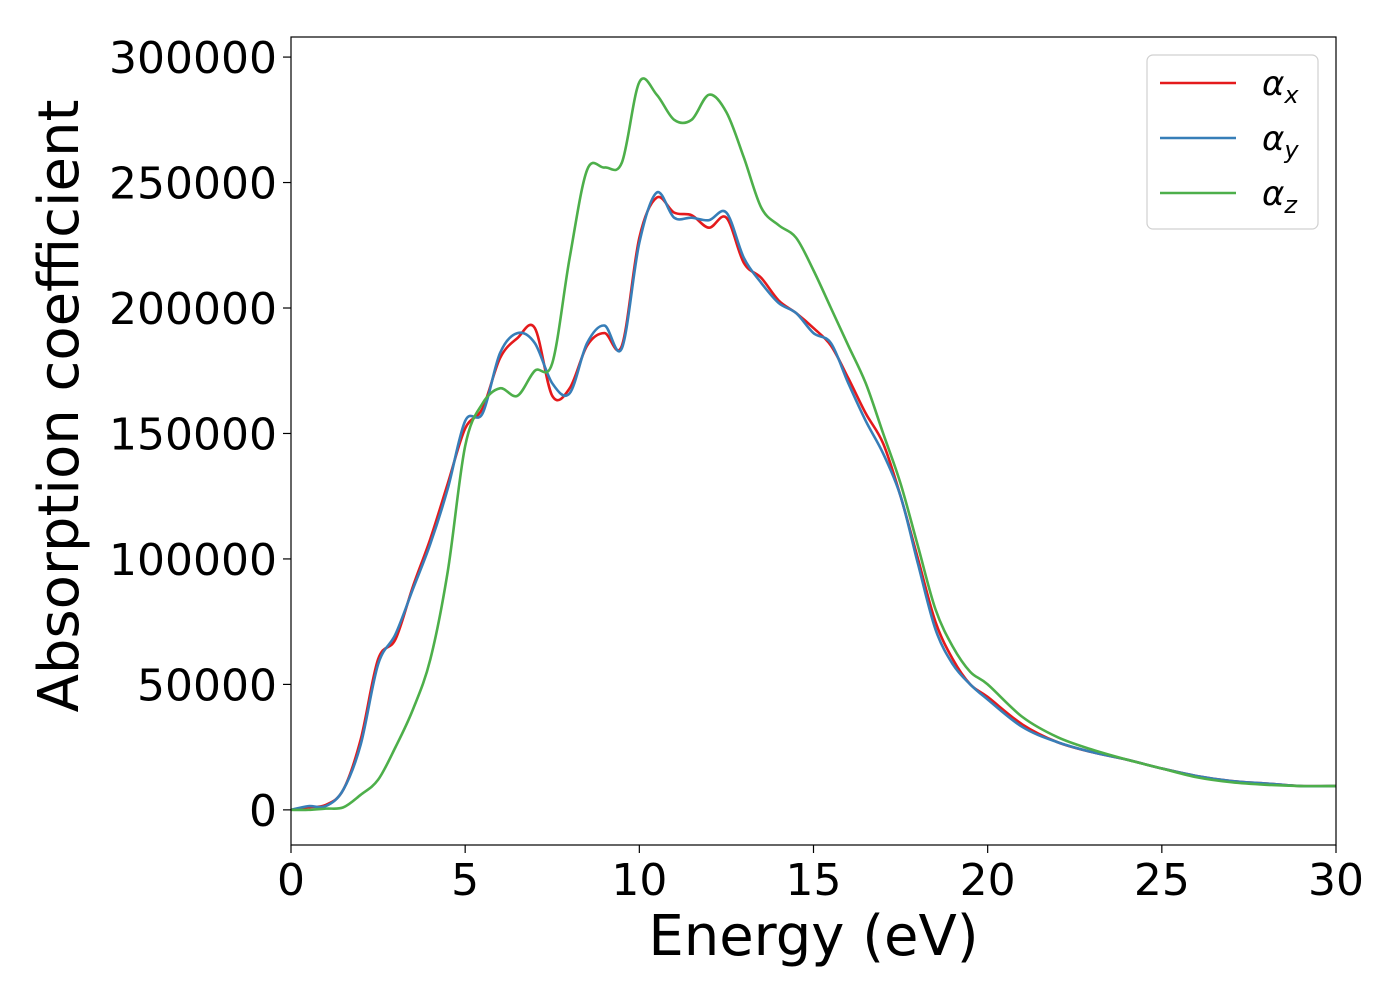 The height and width of the screenshot is (1000, 1400). What do you see at coordinates (1291, 95) in the screenshot?
I see `legend-label-subscript: x` at bounding box center [1291, 95].